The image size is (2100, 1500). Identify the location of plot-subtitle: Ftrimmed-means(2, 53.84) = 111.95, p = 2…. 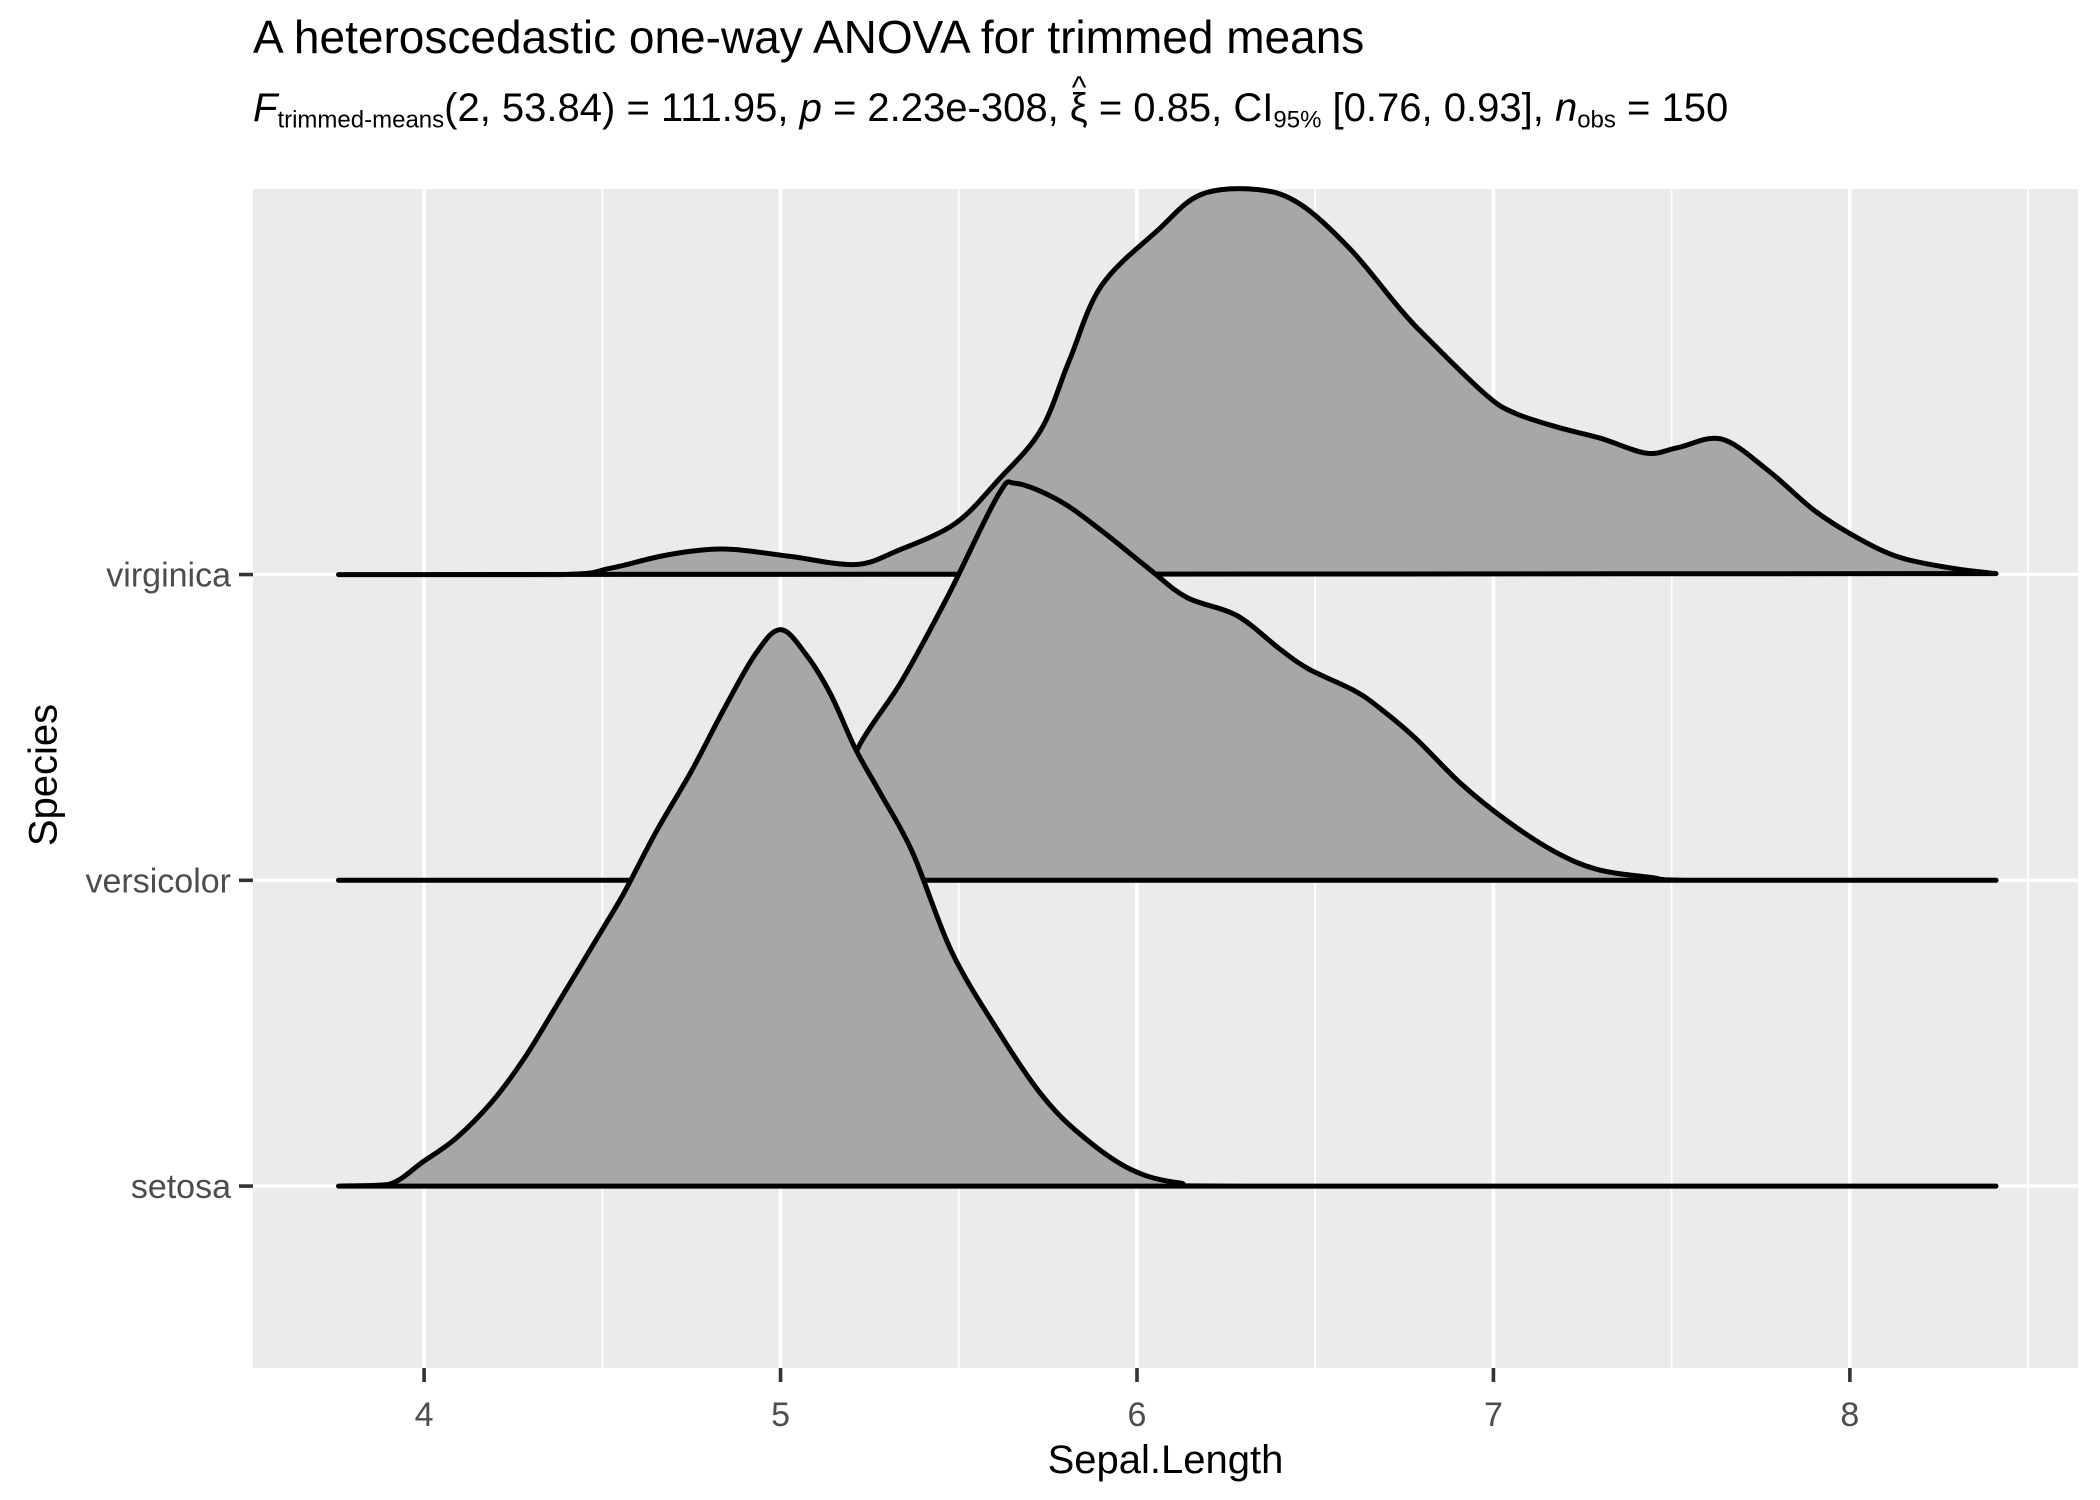
(991, 102).